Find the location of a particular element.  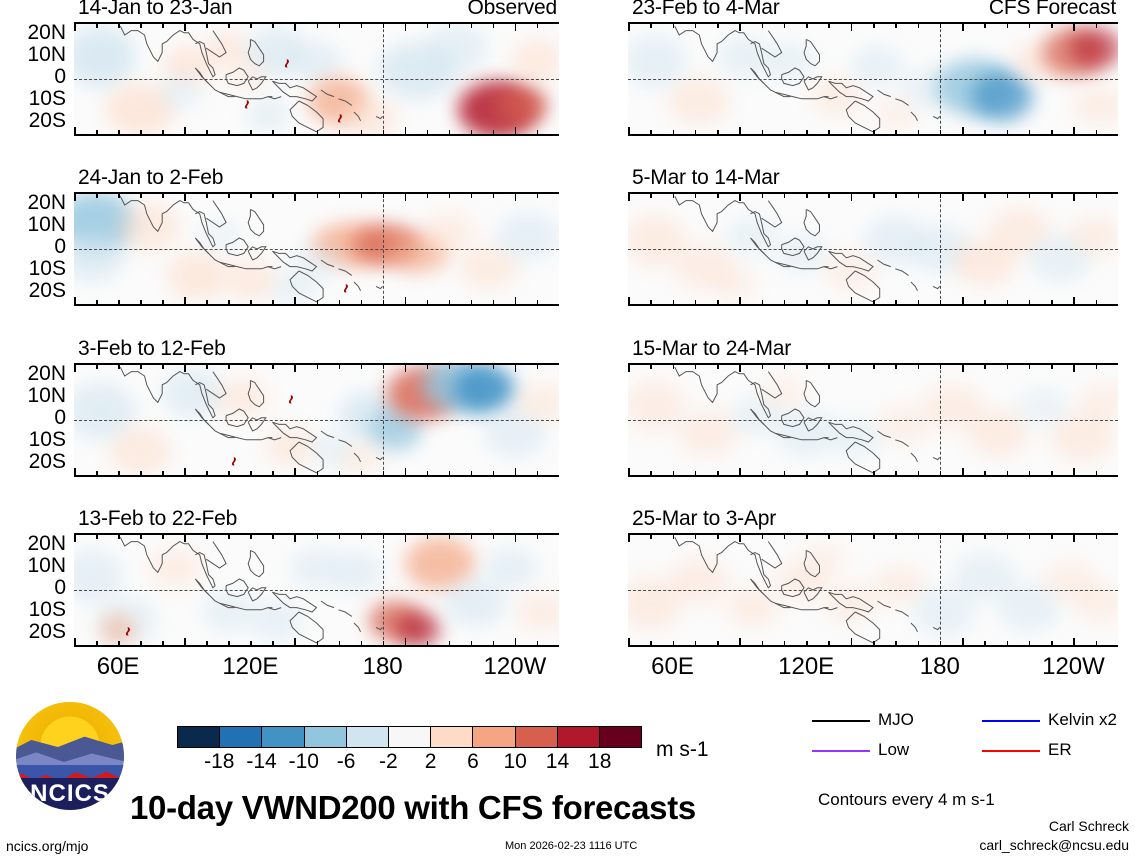

legend-line-swatch is located at coordinates (1011, 750).